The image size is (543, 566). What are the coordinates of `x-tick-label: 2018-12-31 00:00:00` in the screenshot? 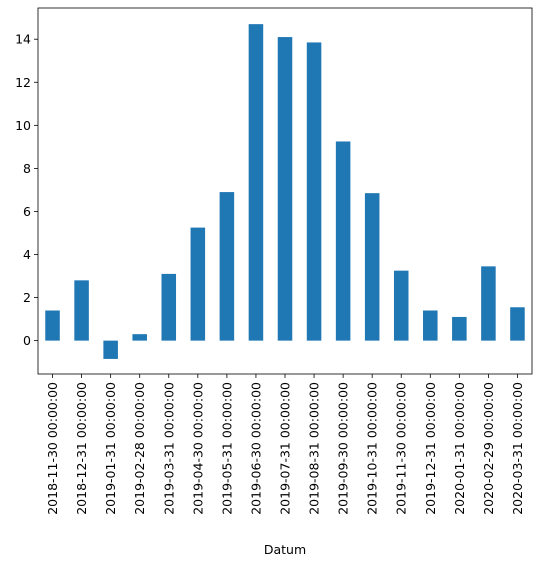 It's located at (81, 448).